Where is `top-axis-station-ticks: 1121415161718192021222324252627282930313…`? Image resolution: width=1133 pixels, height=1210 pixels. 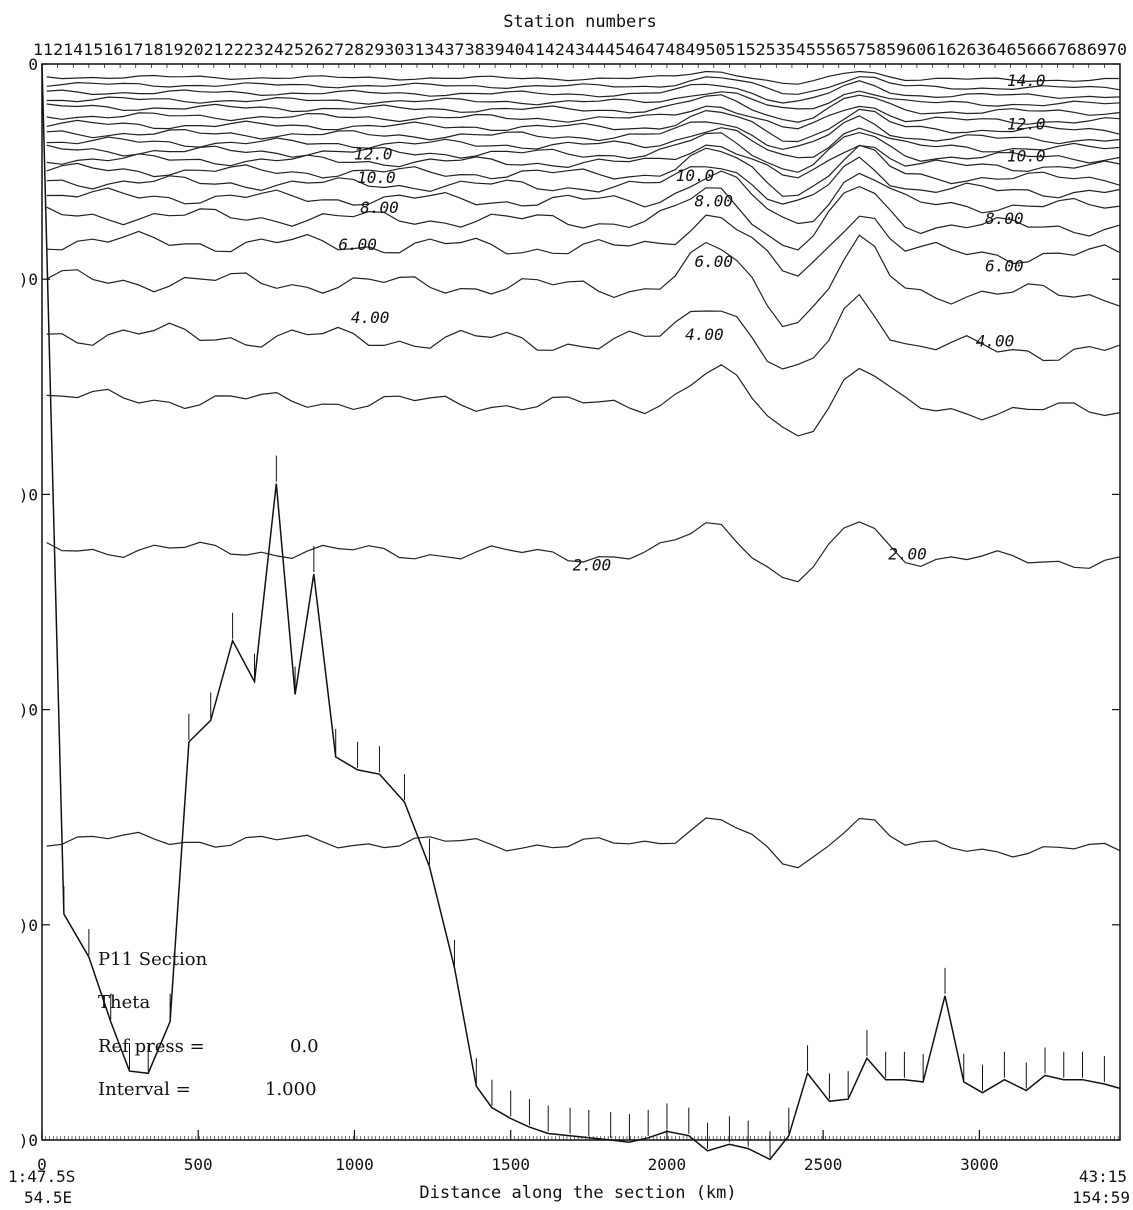
top-axis-station-ticks: 1121415161718192021222324252627282930313… is located at coordinates (580, 49).